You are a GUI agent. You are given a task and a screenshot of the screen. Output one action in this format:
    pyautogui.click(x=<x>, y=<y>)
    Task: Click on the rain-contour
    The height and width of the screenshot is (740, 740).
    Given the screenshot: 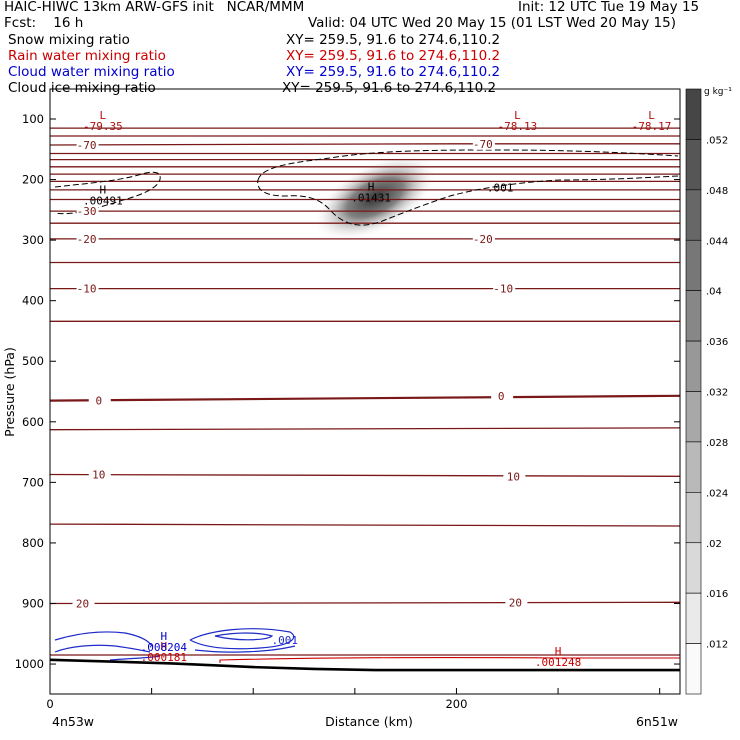 What is the action you would take?
    pyautogui.click(x=449, y=660)
    